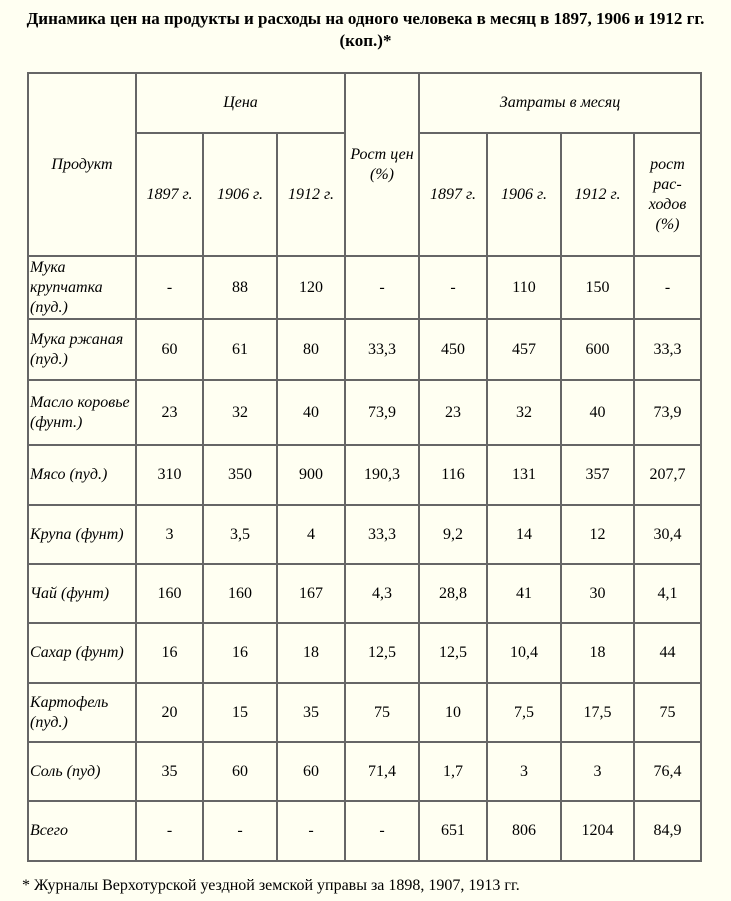  What do you see at coordinates (597, 593) in the screenshot?
I see `value-cell: 30` at bounding box center [597, 593].